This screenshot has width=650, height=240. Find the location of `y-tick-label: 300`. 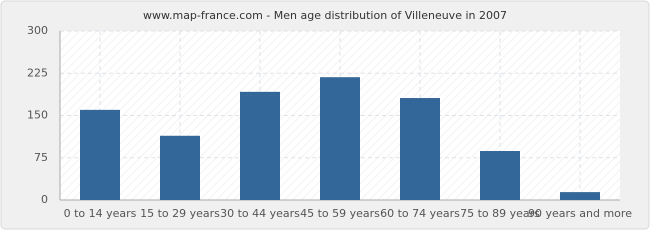

y-tick-label: 300 is located at coordinates (37, 30).